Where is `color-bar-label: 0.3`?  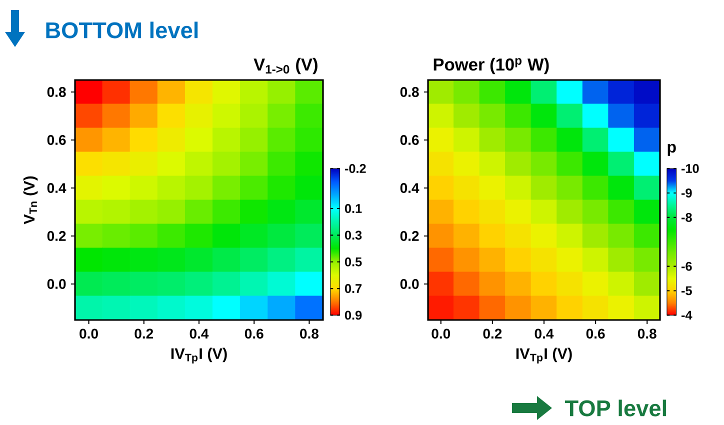 color-bar-label: 0.3 is located at coordinates (353, 235).